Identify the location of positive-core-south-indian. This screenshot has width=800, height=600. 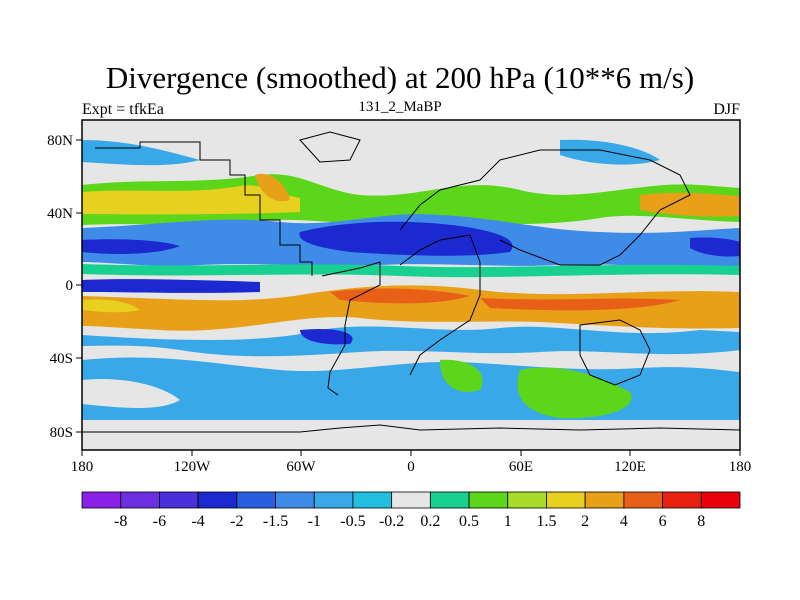
(580, 304).